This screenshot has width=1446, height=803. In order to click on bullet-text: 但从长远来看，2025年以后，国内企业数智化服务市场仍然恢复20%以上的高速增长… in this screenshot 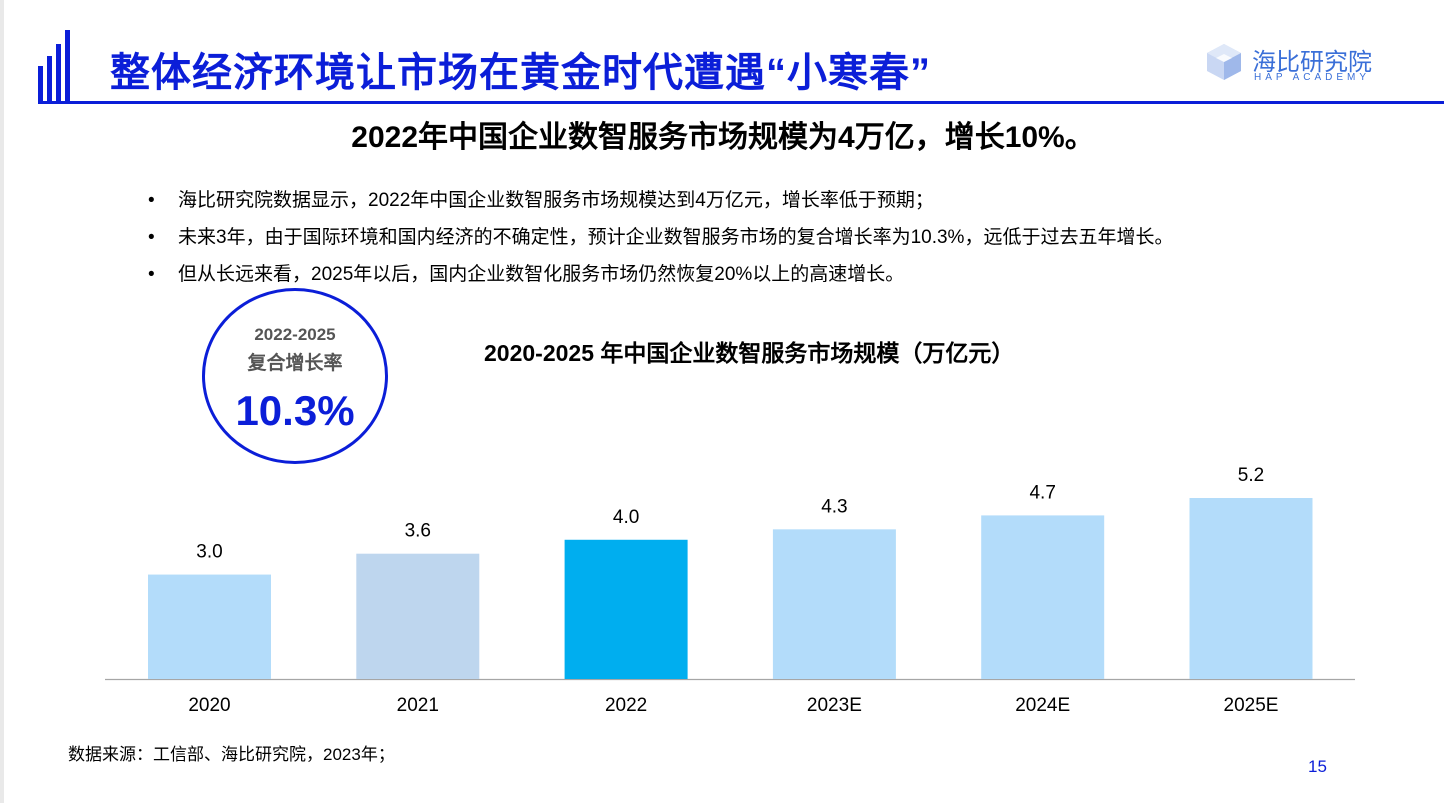, I will do `click(541, 274)`.